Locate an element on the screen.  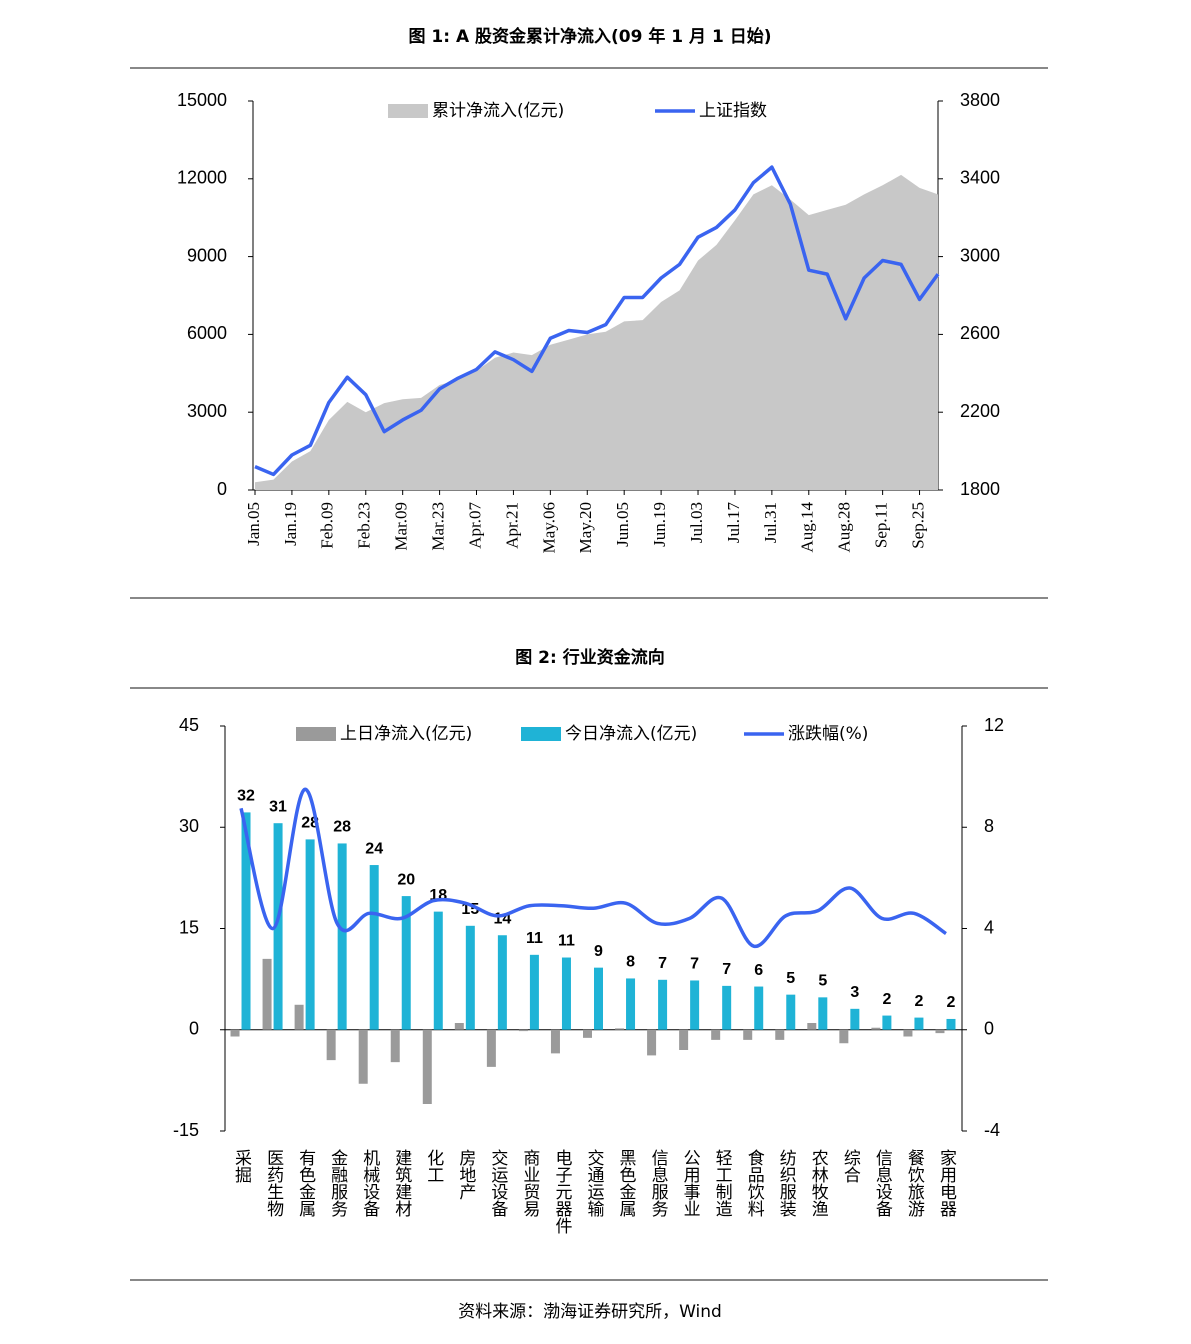
legend-label: 累计净流入(亿元) is located at coordinates (498, 111).